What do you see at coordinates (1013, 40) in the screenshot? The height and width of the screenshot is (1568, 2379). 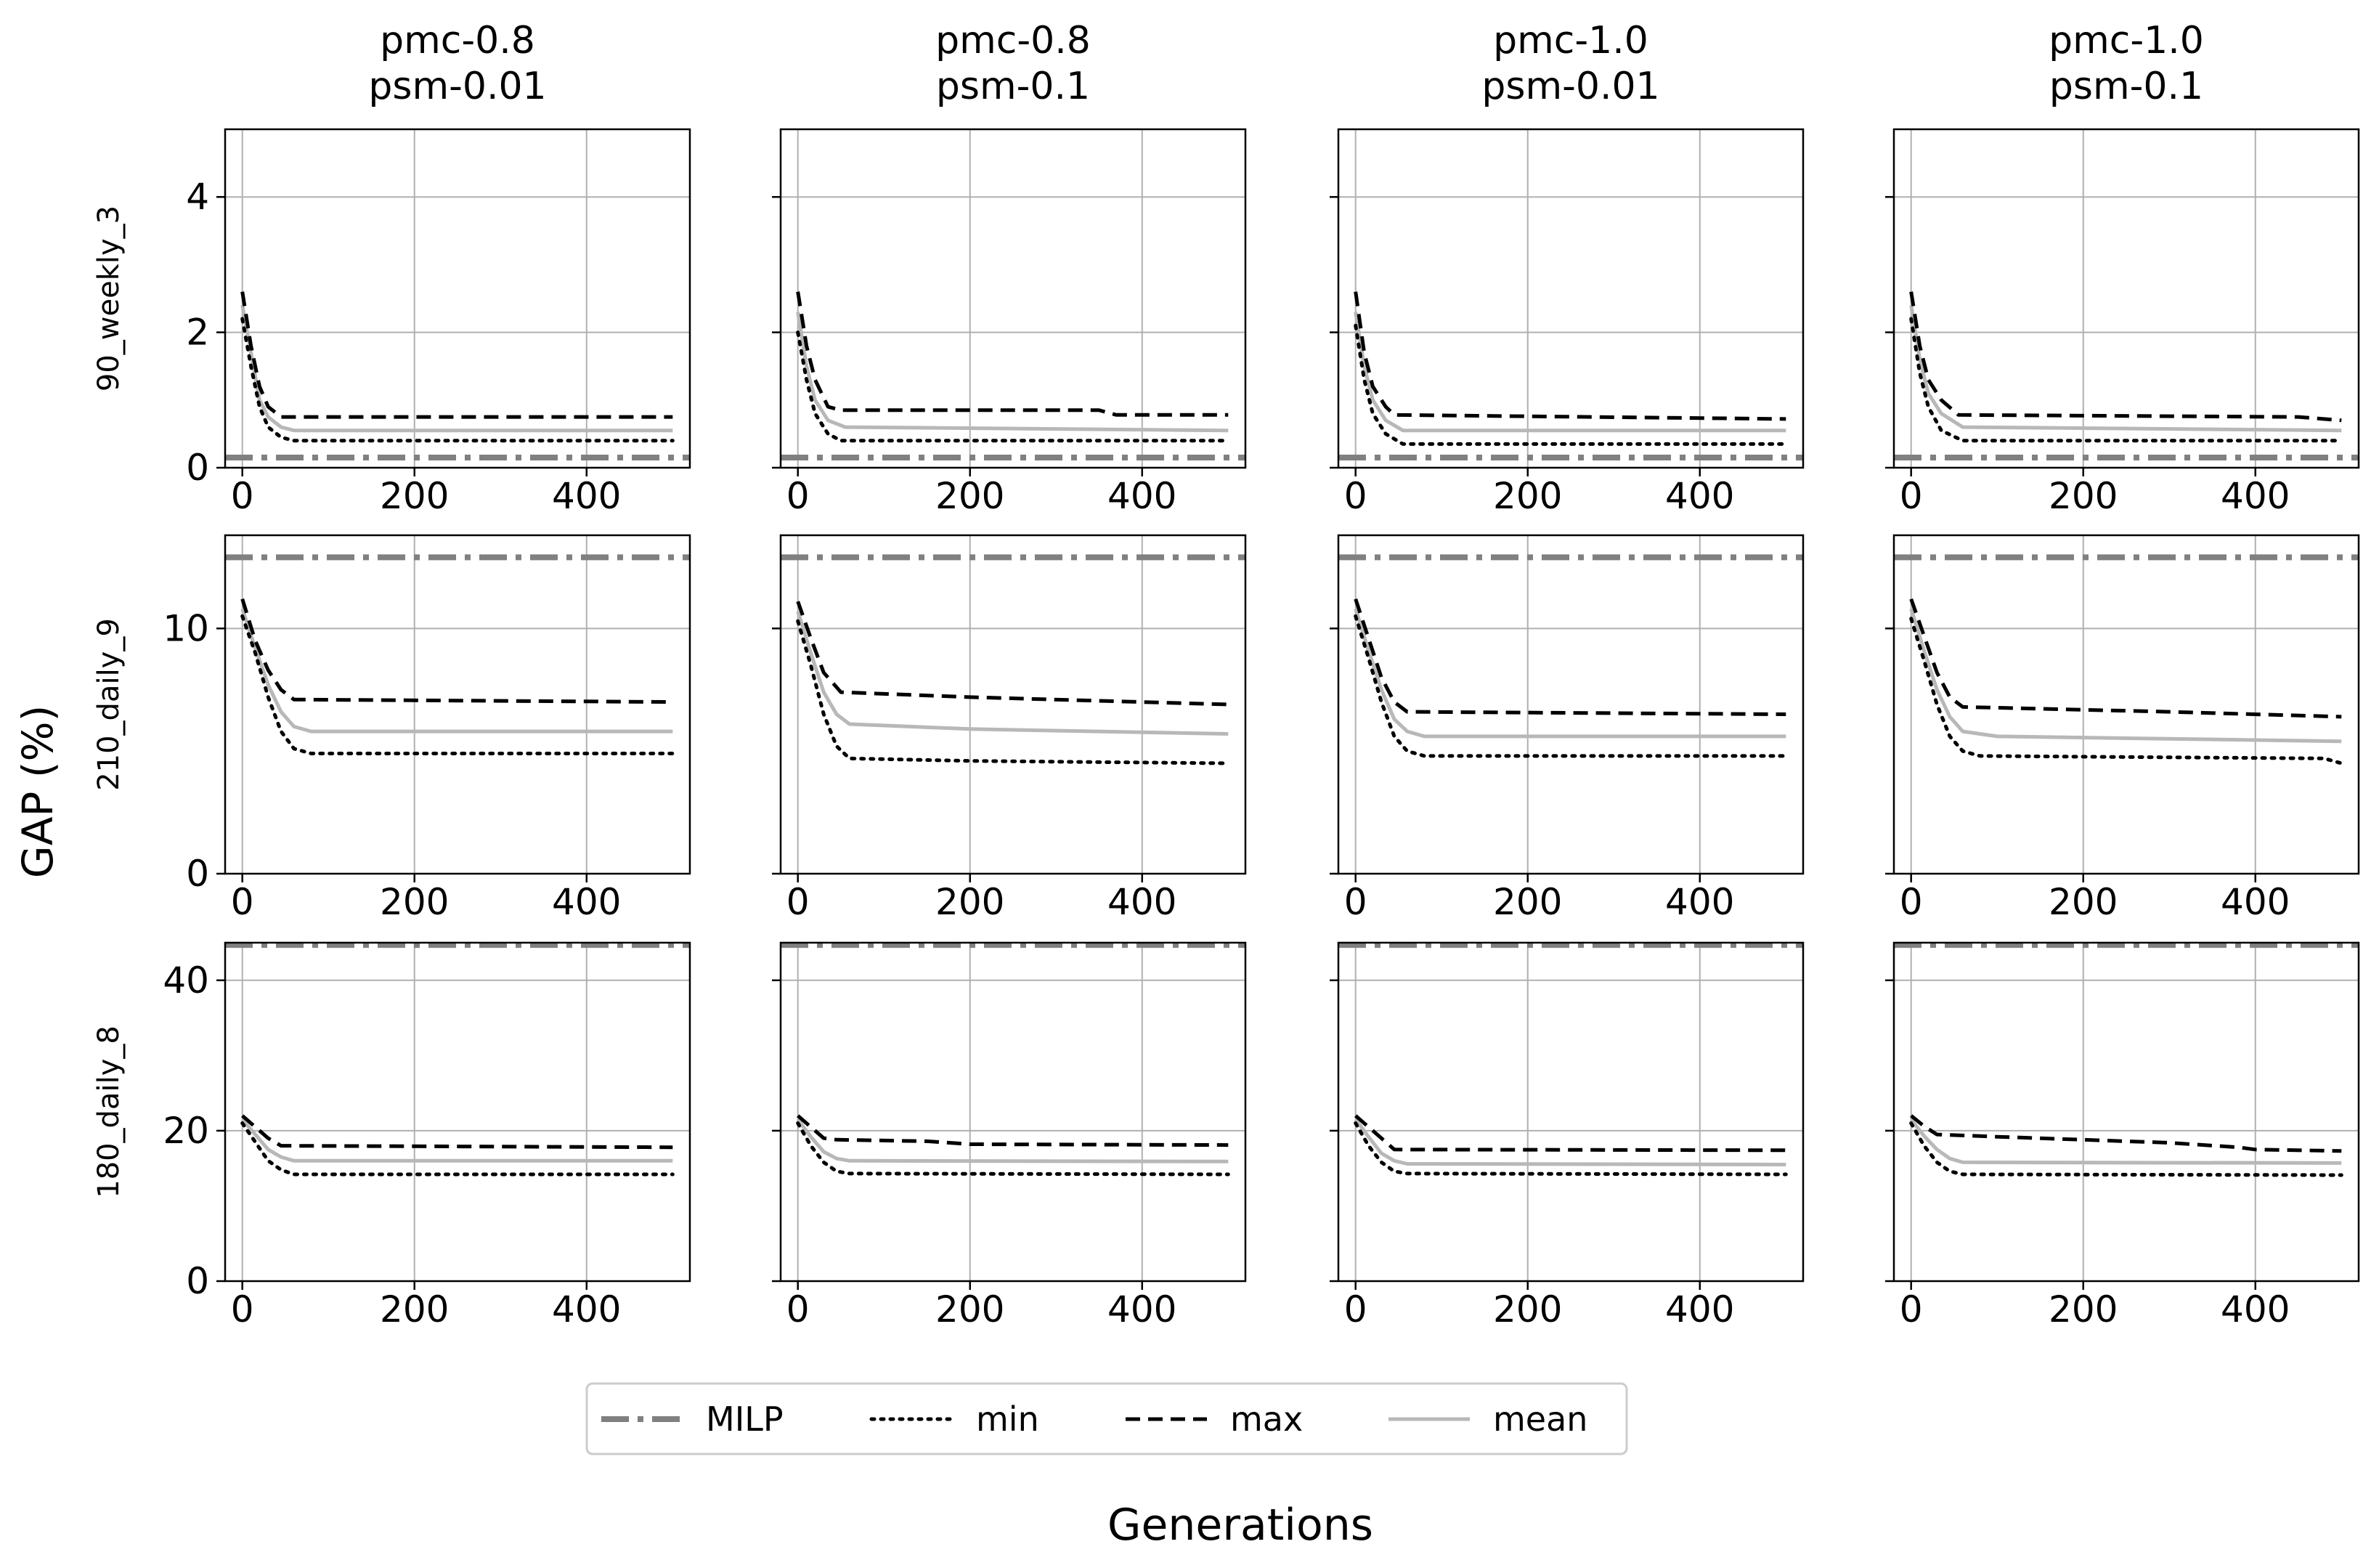 I see `column-title-line1: pmc-0.8` at bounding box center [1013, 40].